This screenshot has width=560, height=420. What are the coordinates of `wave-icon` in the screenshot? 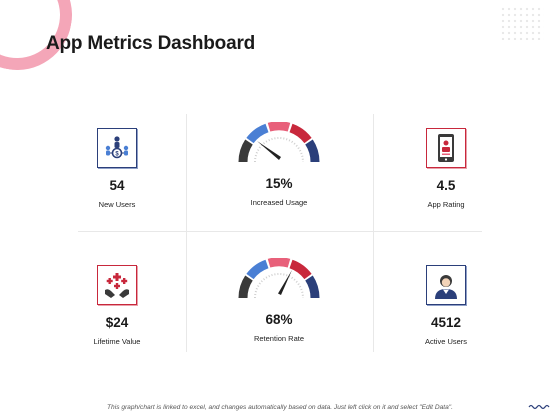 It's located at (539, 407).